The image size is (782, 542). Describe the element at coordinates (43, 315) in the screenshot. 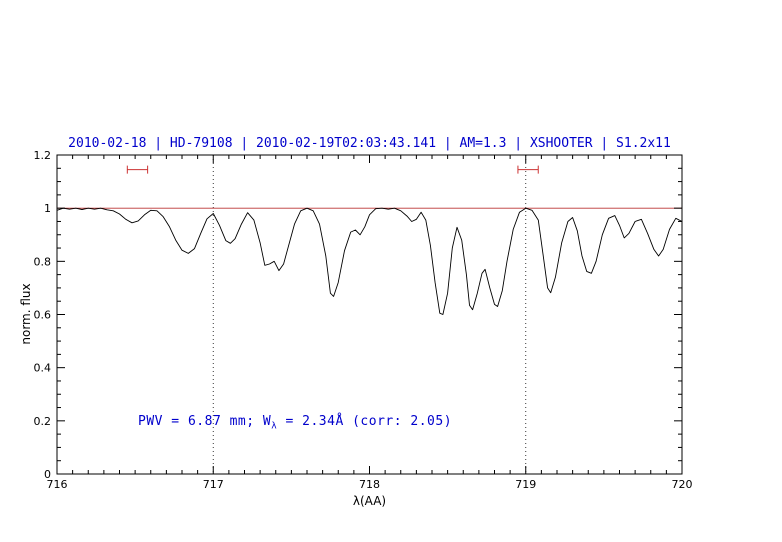

I see `y-tick-label: 0.6` at that location.